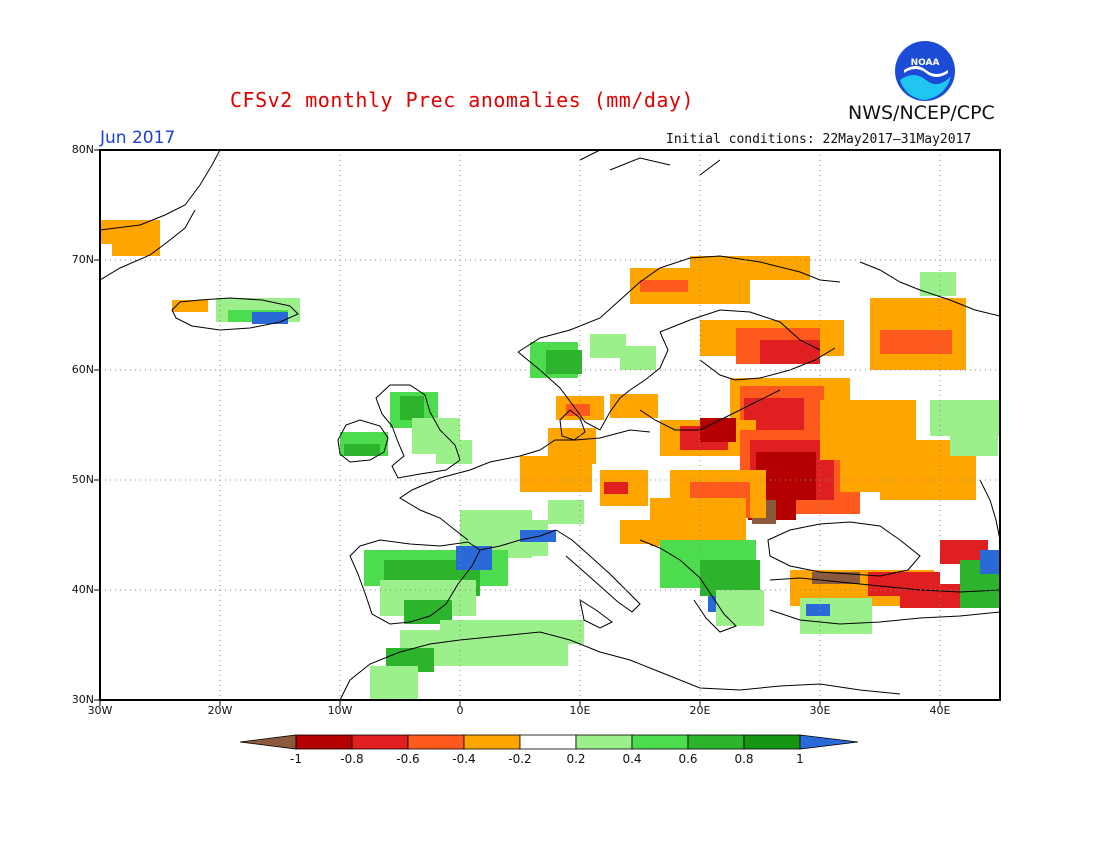  Describe the element at coordinates (340, 710) in the screenshot. I see `lon-label-10w: 10W` at that location.